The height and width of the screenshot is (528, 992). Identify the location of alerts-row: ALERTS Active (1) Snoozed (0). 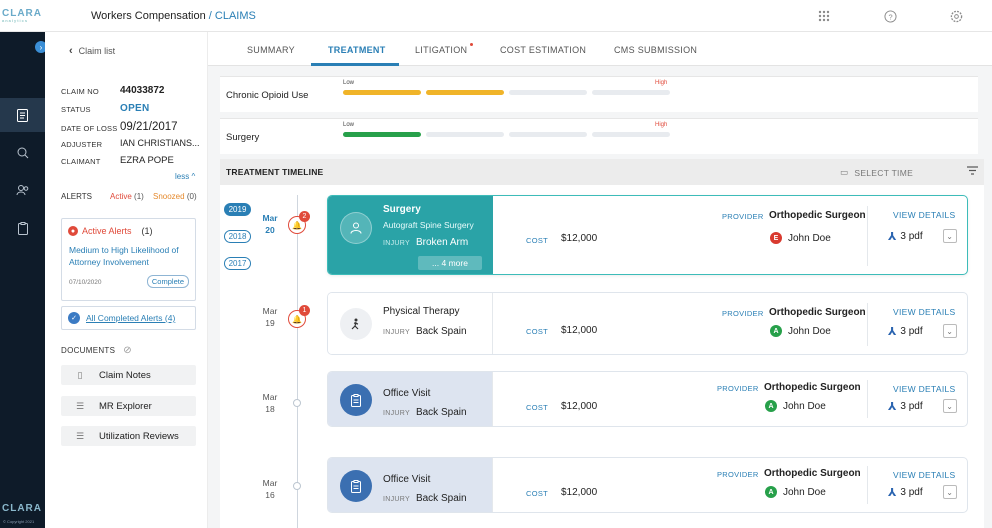
(129, 196).